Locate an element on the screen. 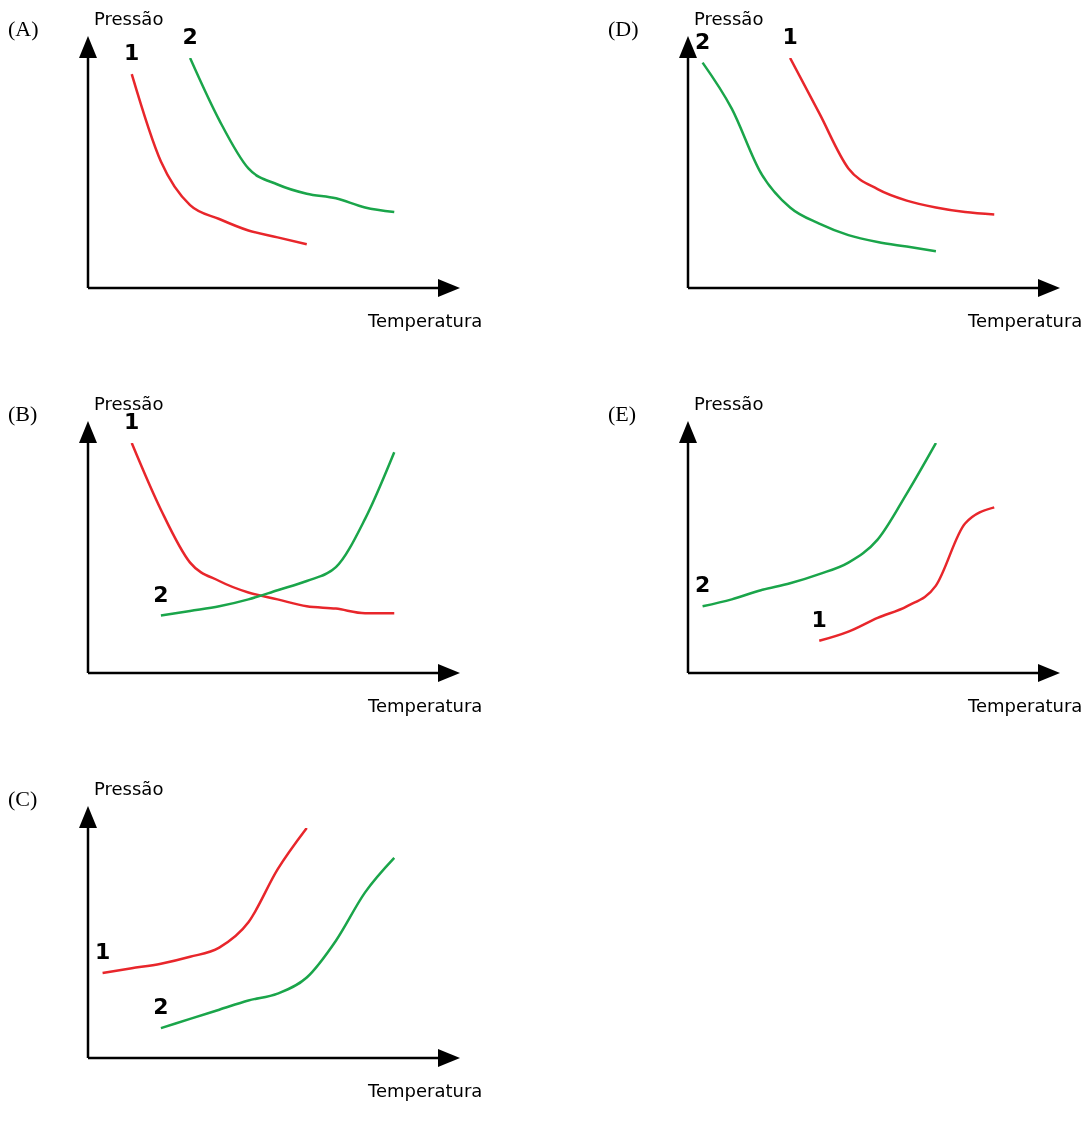  chart-title: (B) is located at coordinates (23, 414).